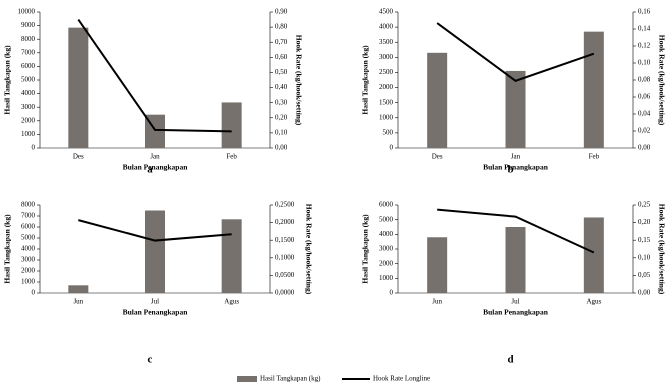  Describe the element at coordinates (281, 87) in the screenshot. I see `y2-tick-label: 0,40` at that location.